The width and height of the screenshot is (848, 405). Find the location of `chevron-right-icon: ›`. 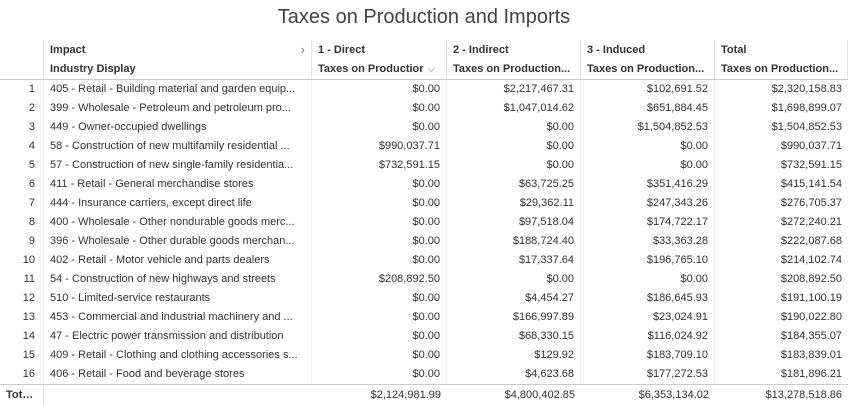

chevron-right-icon: › is located at coordinates (302, 49).